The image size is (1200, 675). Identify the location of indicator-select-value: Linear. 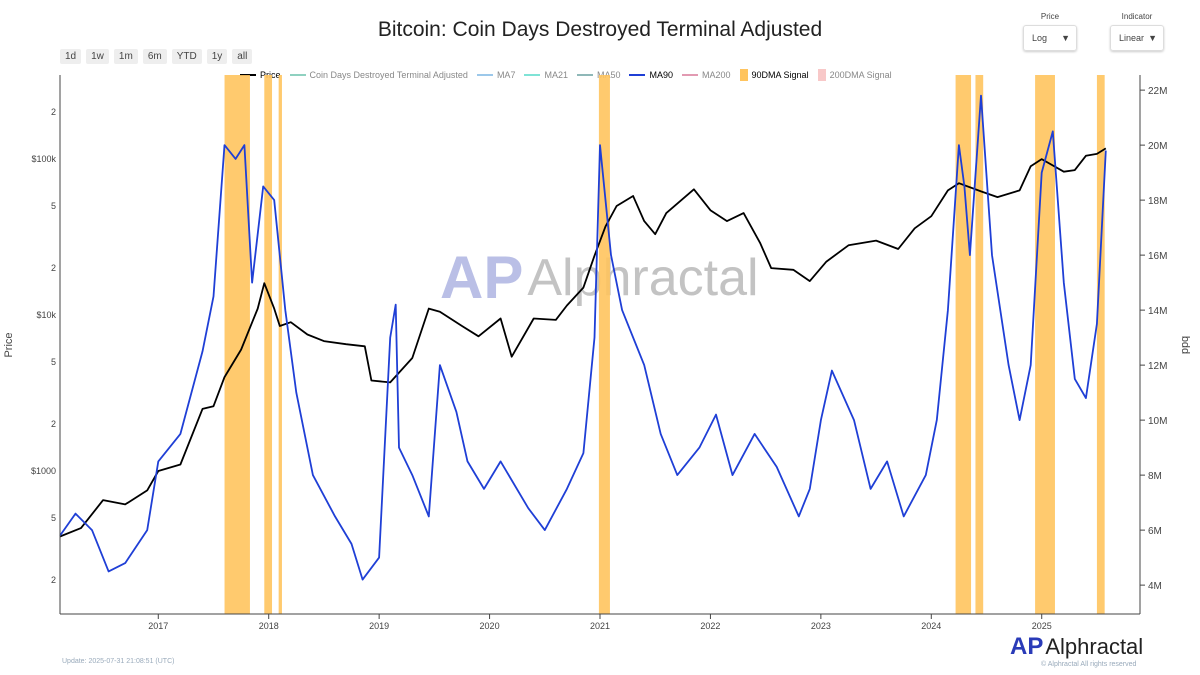
(1132, 38).